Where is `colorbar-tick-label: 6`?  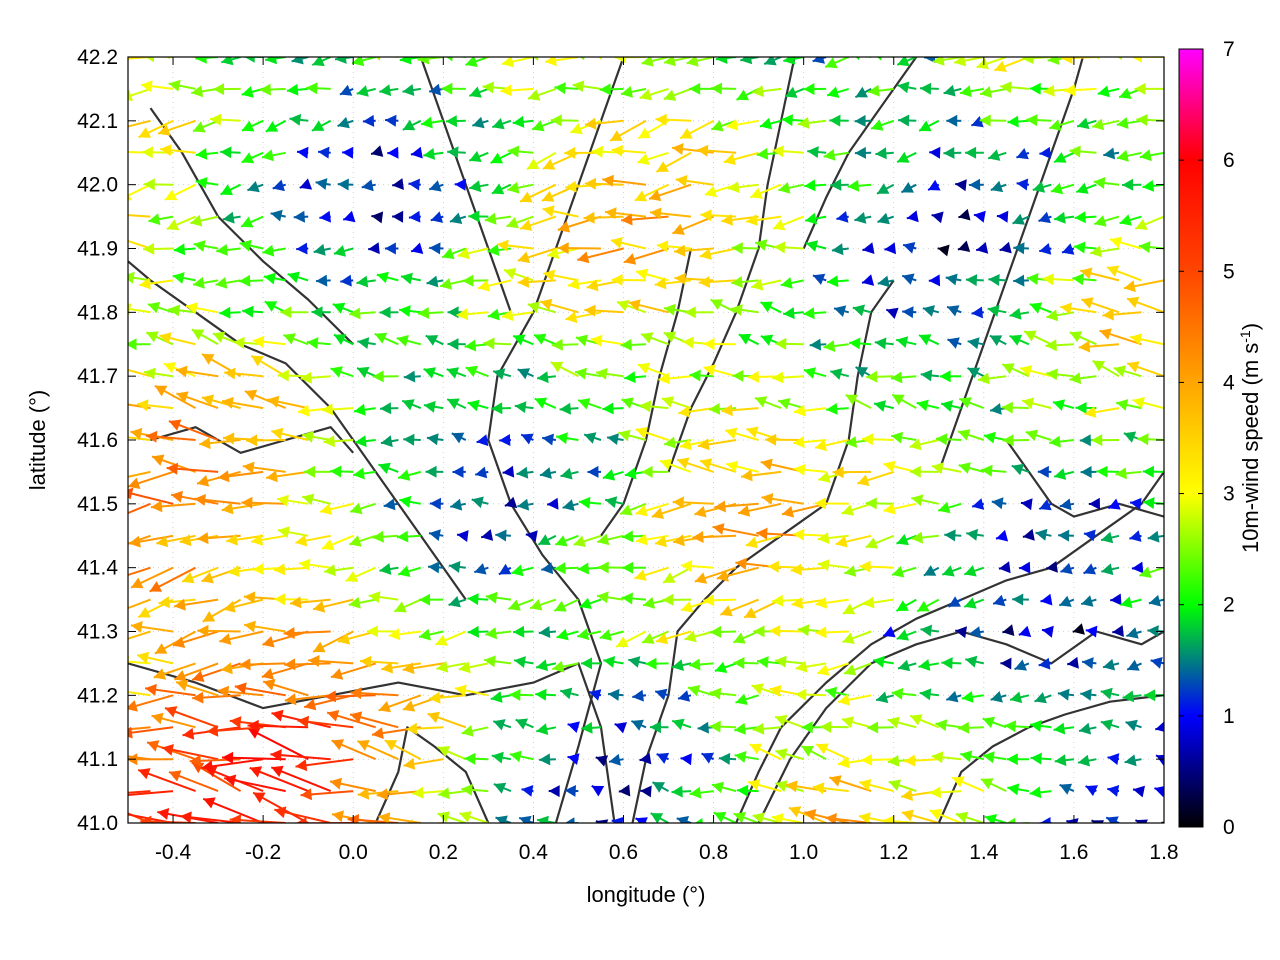 colorbar-tick-label: 6 is located at coordinates (1229, 160).